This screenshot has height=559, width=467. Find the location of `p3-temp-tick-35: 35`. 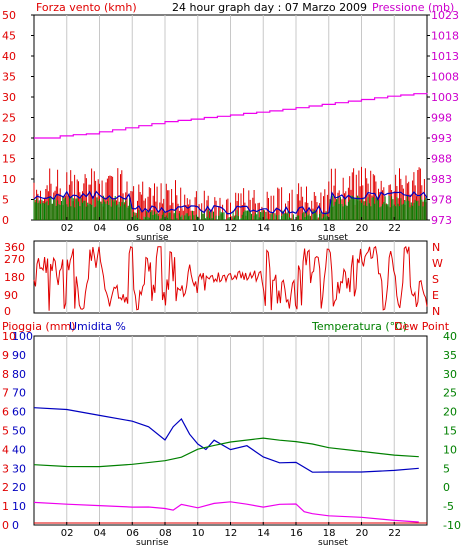

p3-temp-tick-35: 35 is located at coordinates (450, 355).